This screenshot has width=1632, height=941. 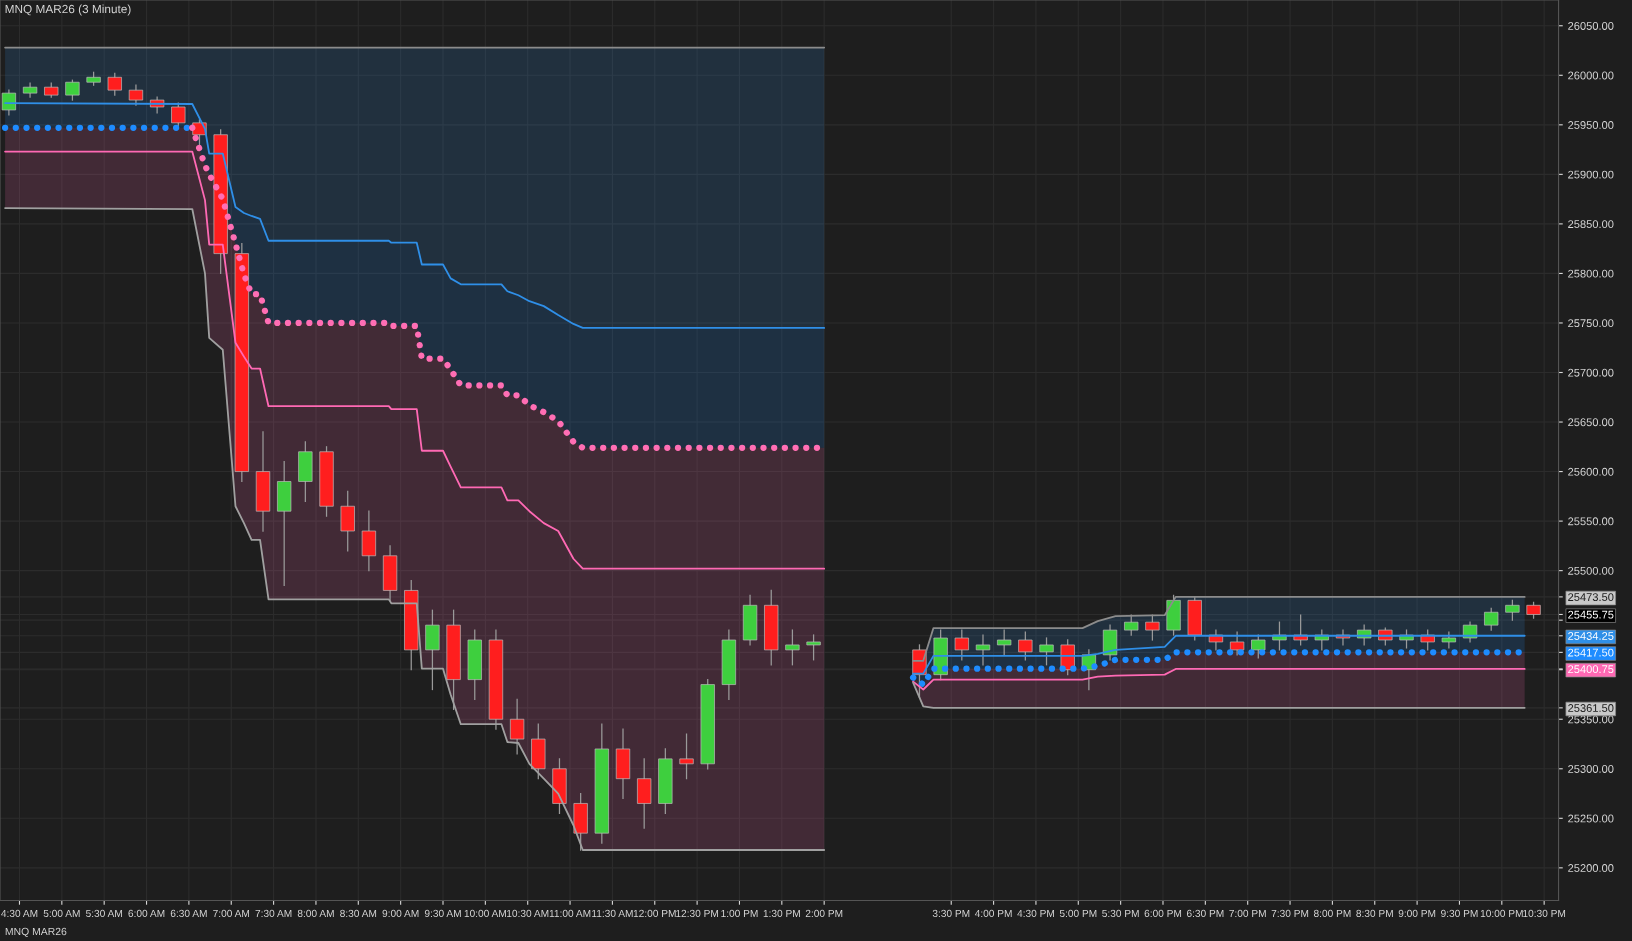 What do you see at coordinates (1591, 868) in the screenshot?
I see `y-tick-label: 25200.00` at bounding box center [1591, 868].